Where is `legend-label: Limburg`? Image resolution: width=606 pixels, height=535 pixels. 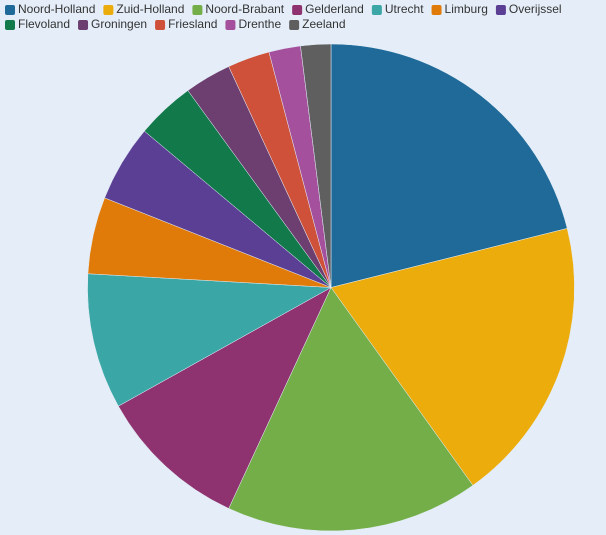 legend-label: Limburg is located at coordinates (466, 9).